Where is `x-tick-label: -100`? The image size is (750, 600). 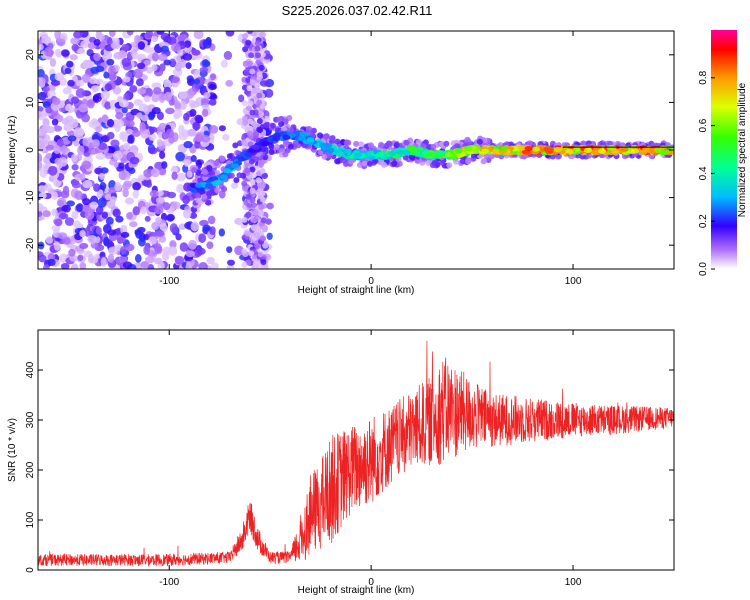 x-tick-label: -100 is located at coordinates (169, 582).